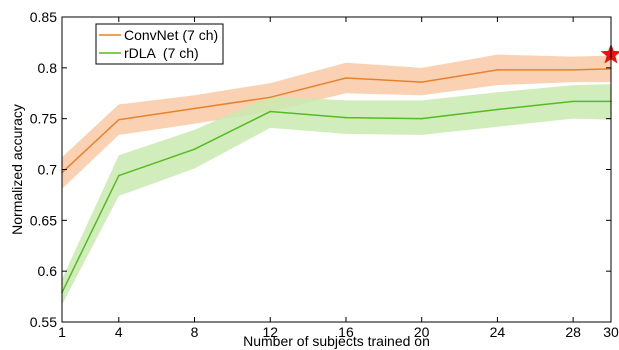  I want to click on y-axis-title: Normalized accuracy, so click(17, 169).